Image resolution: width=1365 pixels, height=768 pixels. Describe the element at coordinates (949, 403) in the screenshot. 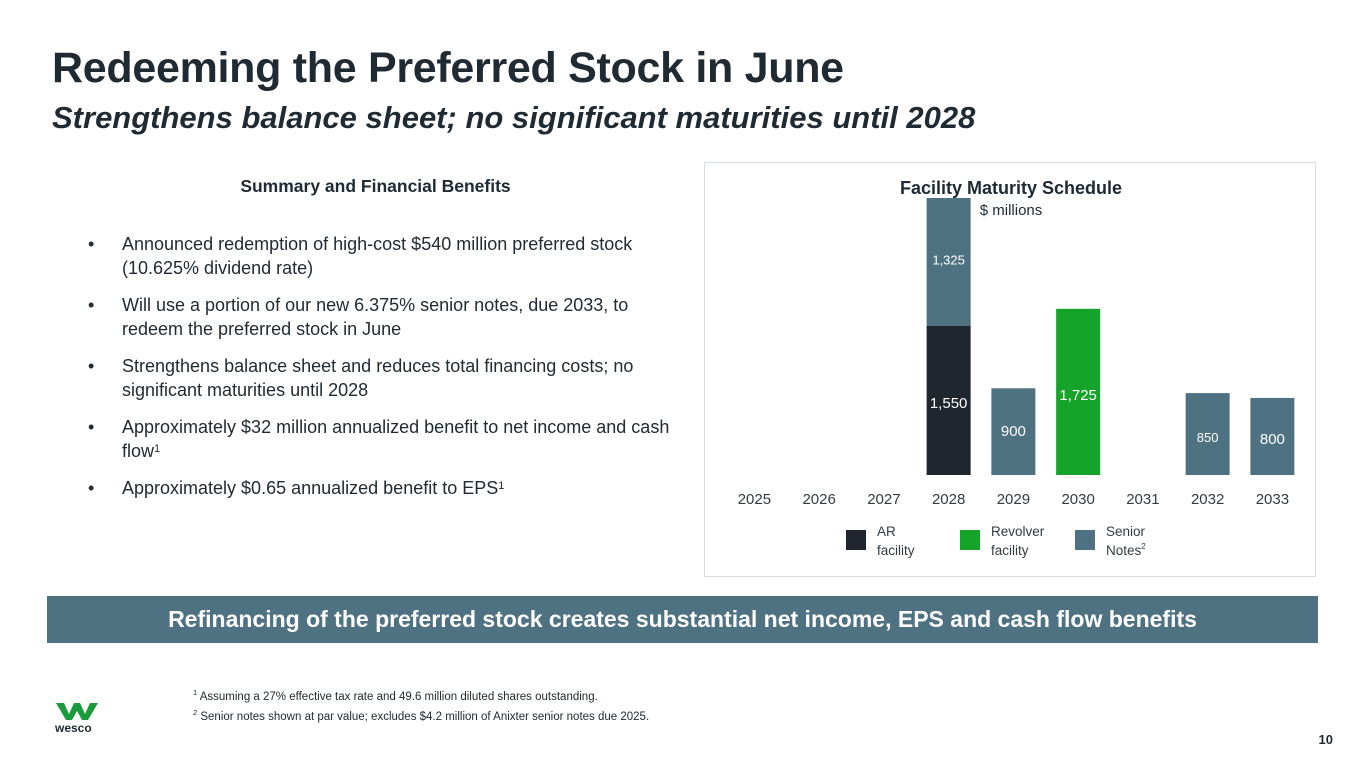

I see `data-label-ar-2028: 1,550` at that location.